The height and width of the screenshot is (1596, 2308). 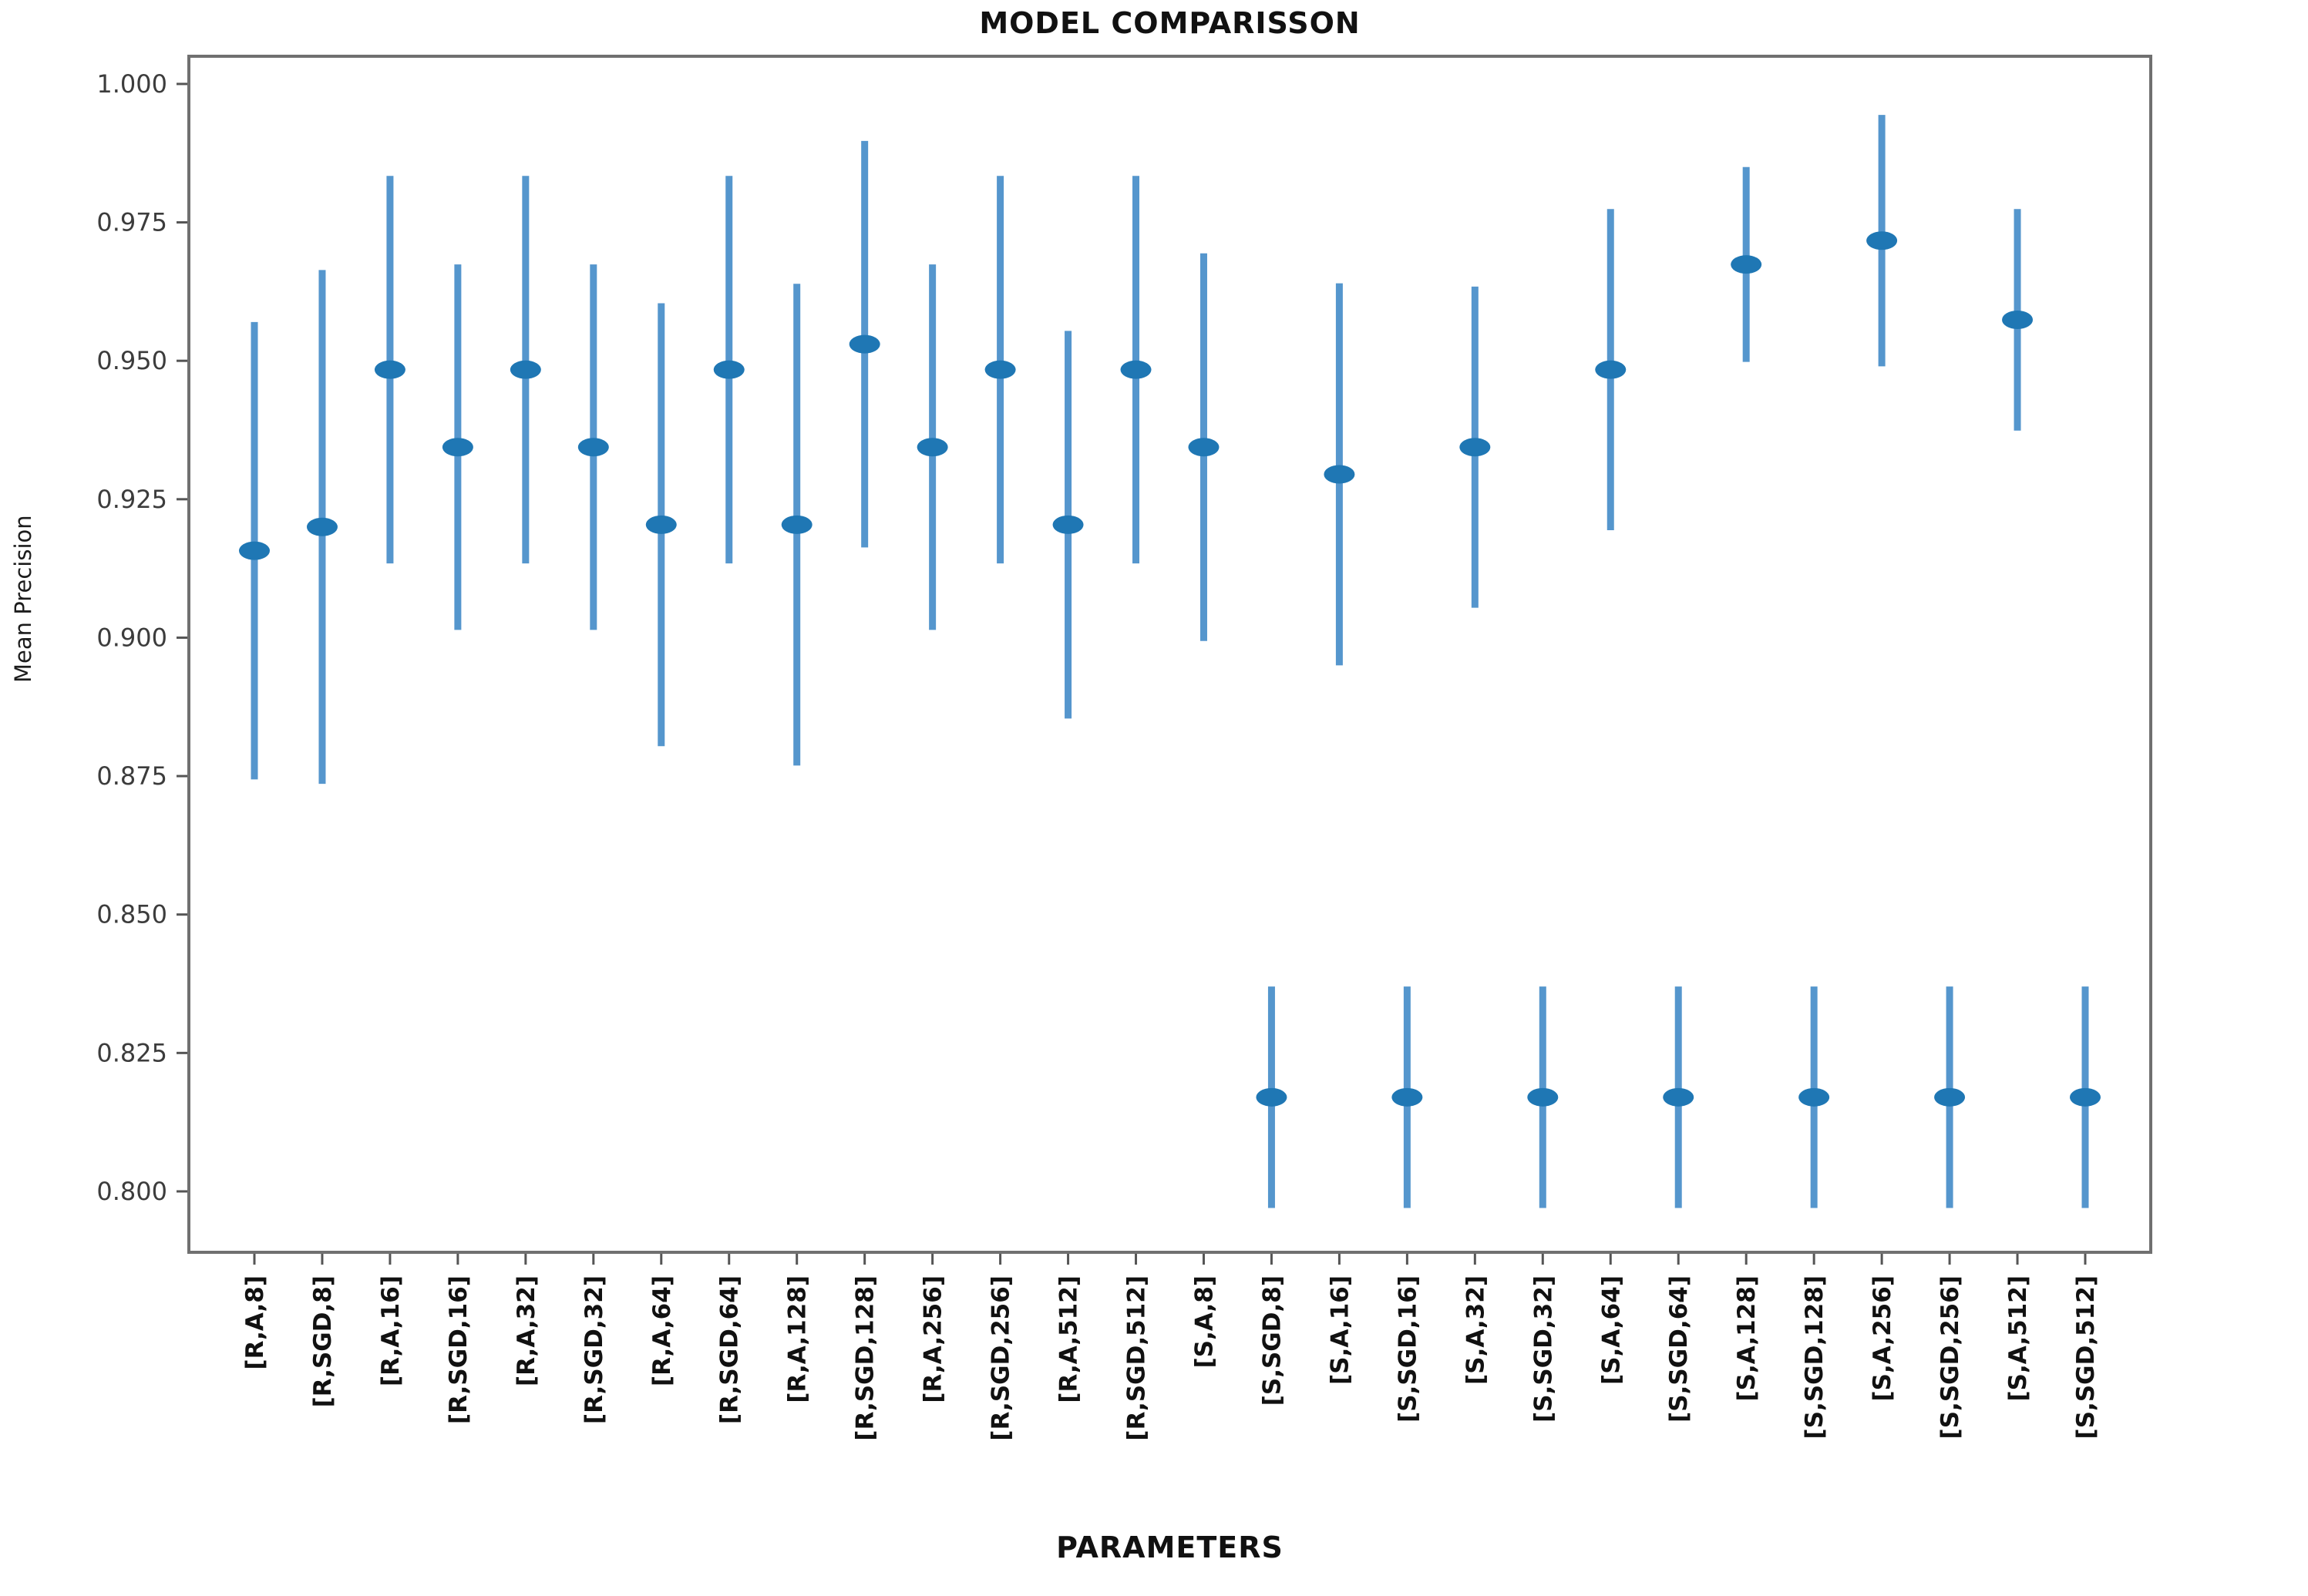 What do you see at coordinates (1611, 1330) in the screenshot?
I see `x-tick-label: [S,A,64]` at bounding box center [1611, 1330].